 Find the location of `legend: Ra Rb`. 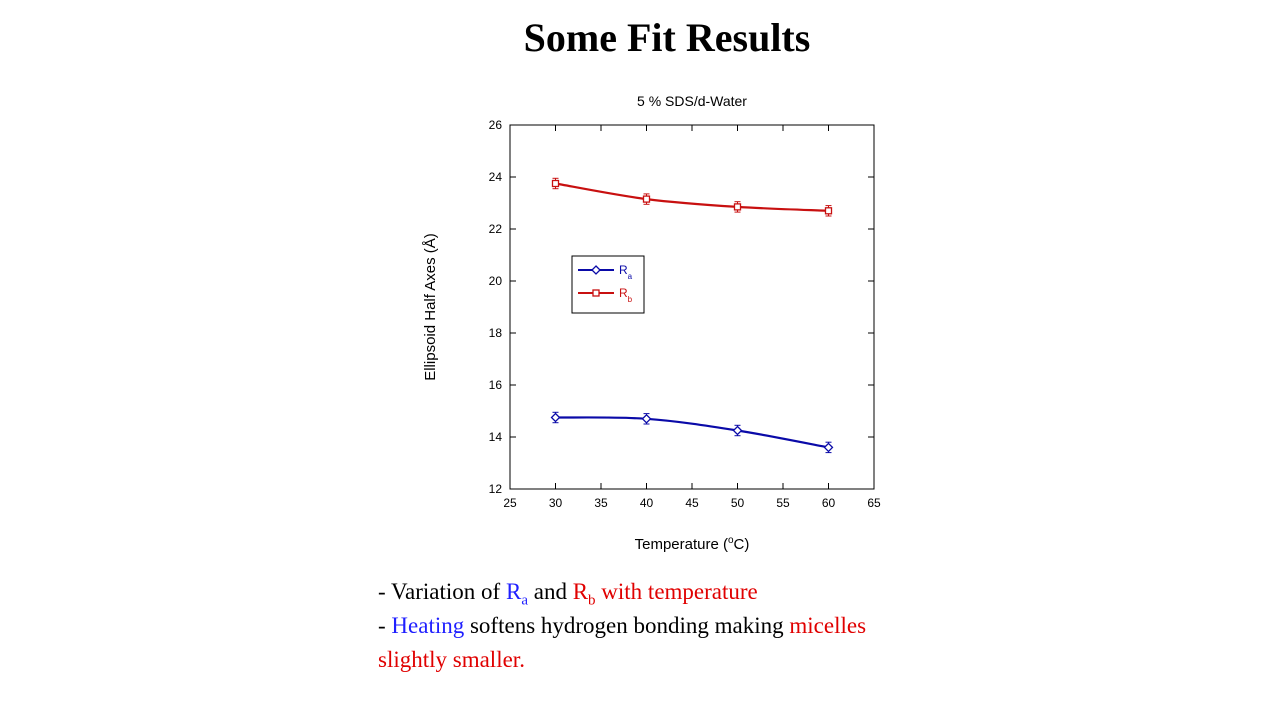

legend: Ra Rb is located at coordinates (608, 284).